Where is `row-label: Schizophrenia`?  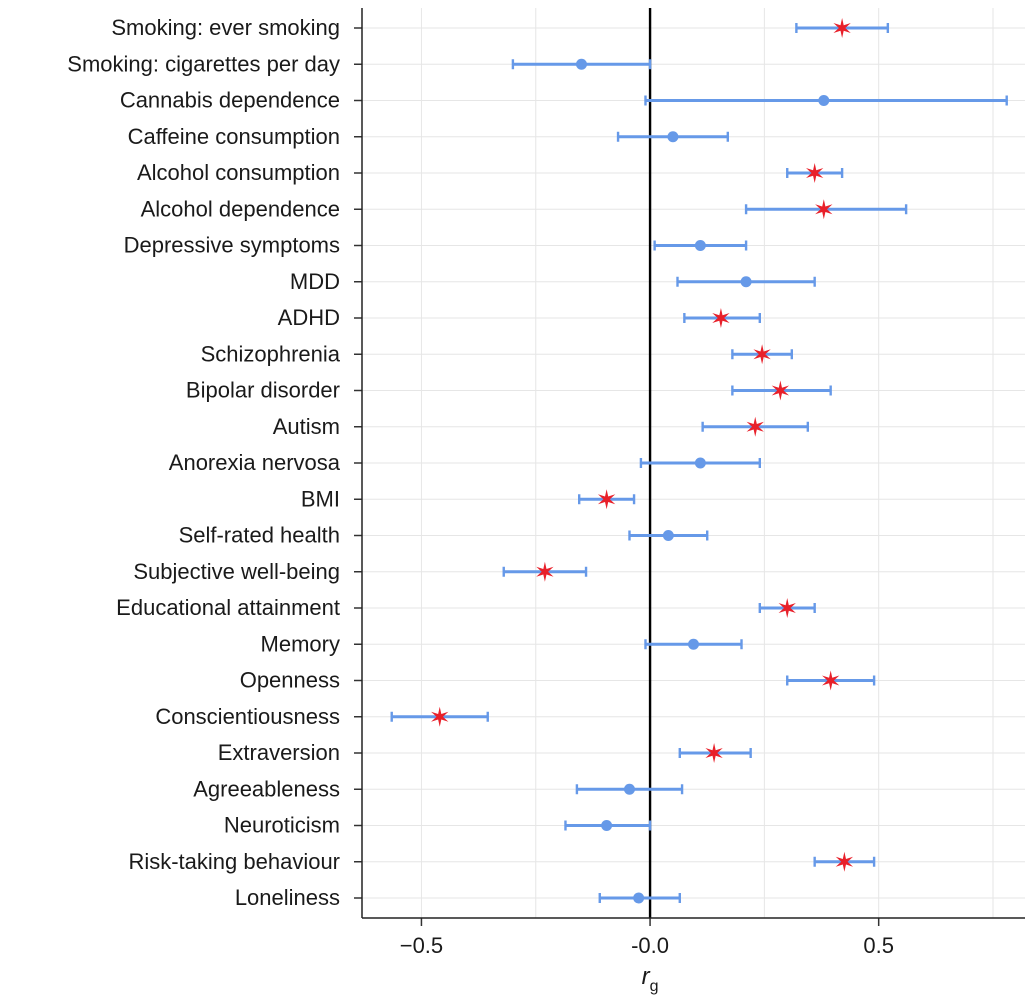
row-label: Schizophrenia is located at coordinates (271, 353).